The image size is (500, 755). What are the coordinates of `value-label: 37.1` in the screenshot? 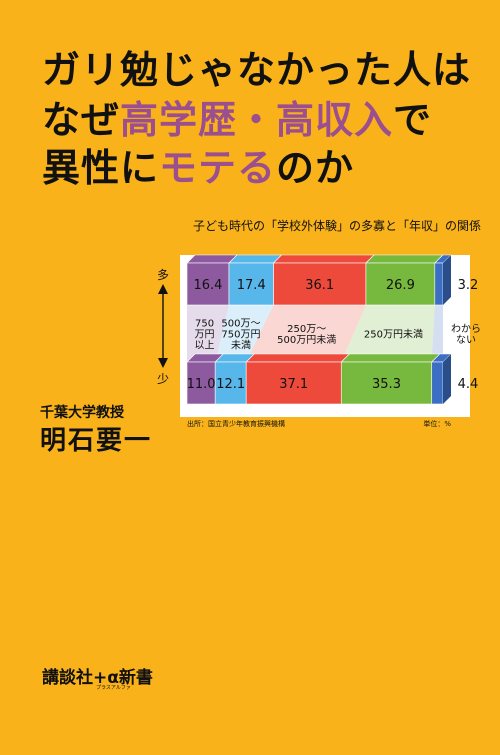 It's located at (293, 384).